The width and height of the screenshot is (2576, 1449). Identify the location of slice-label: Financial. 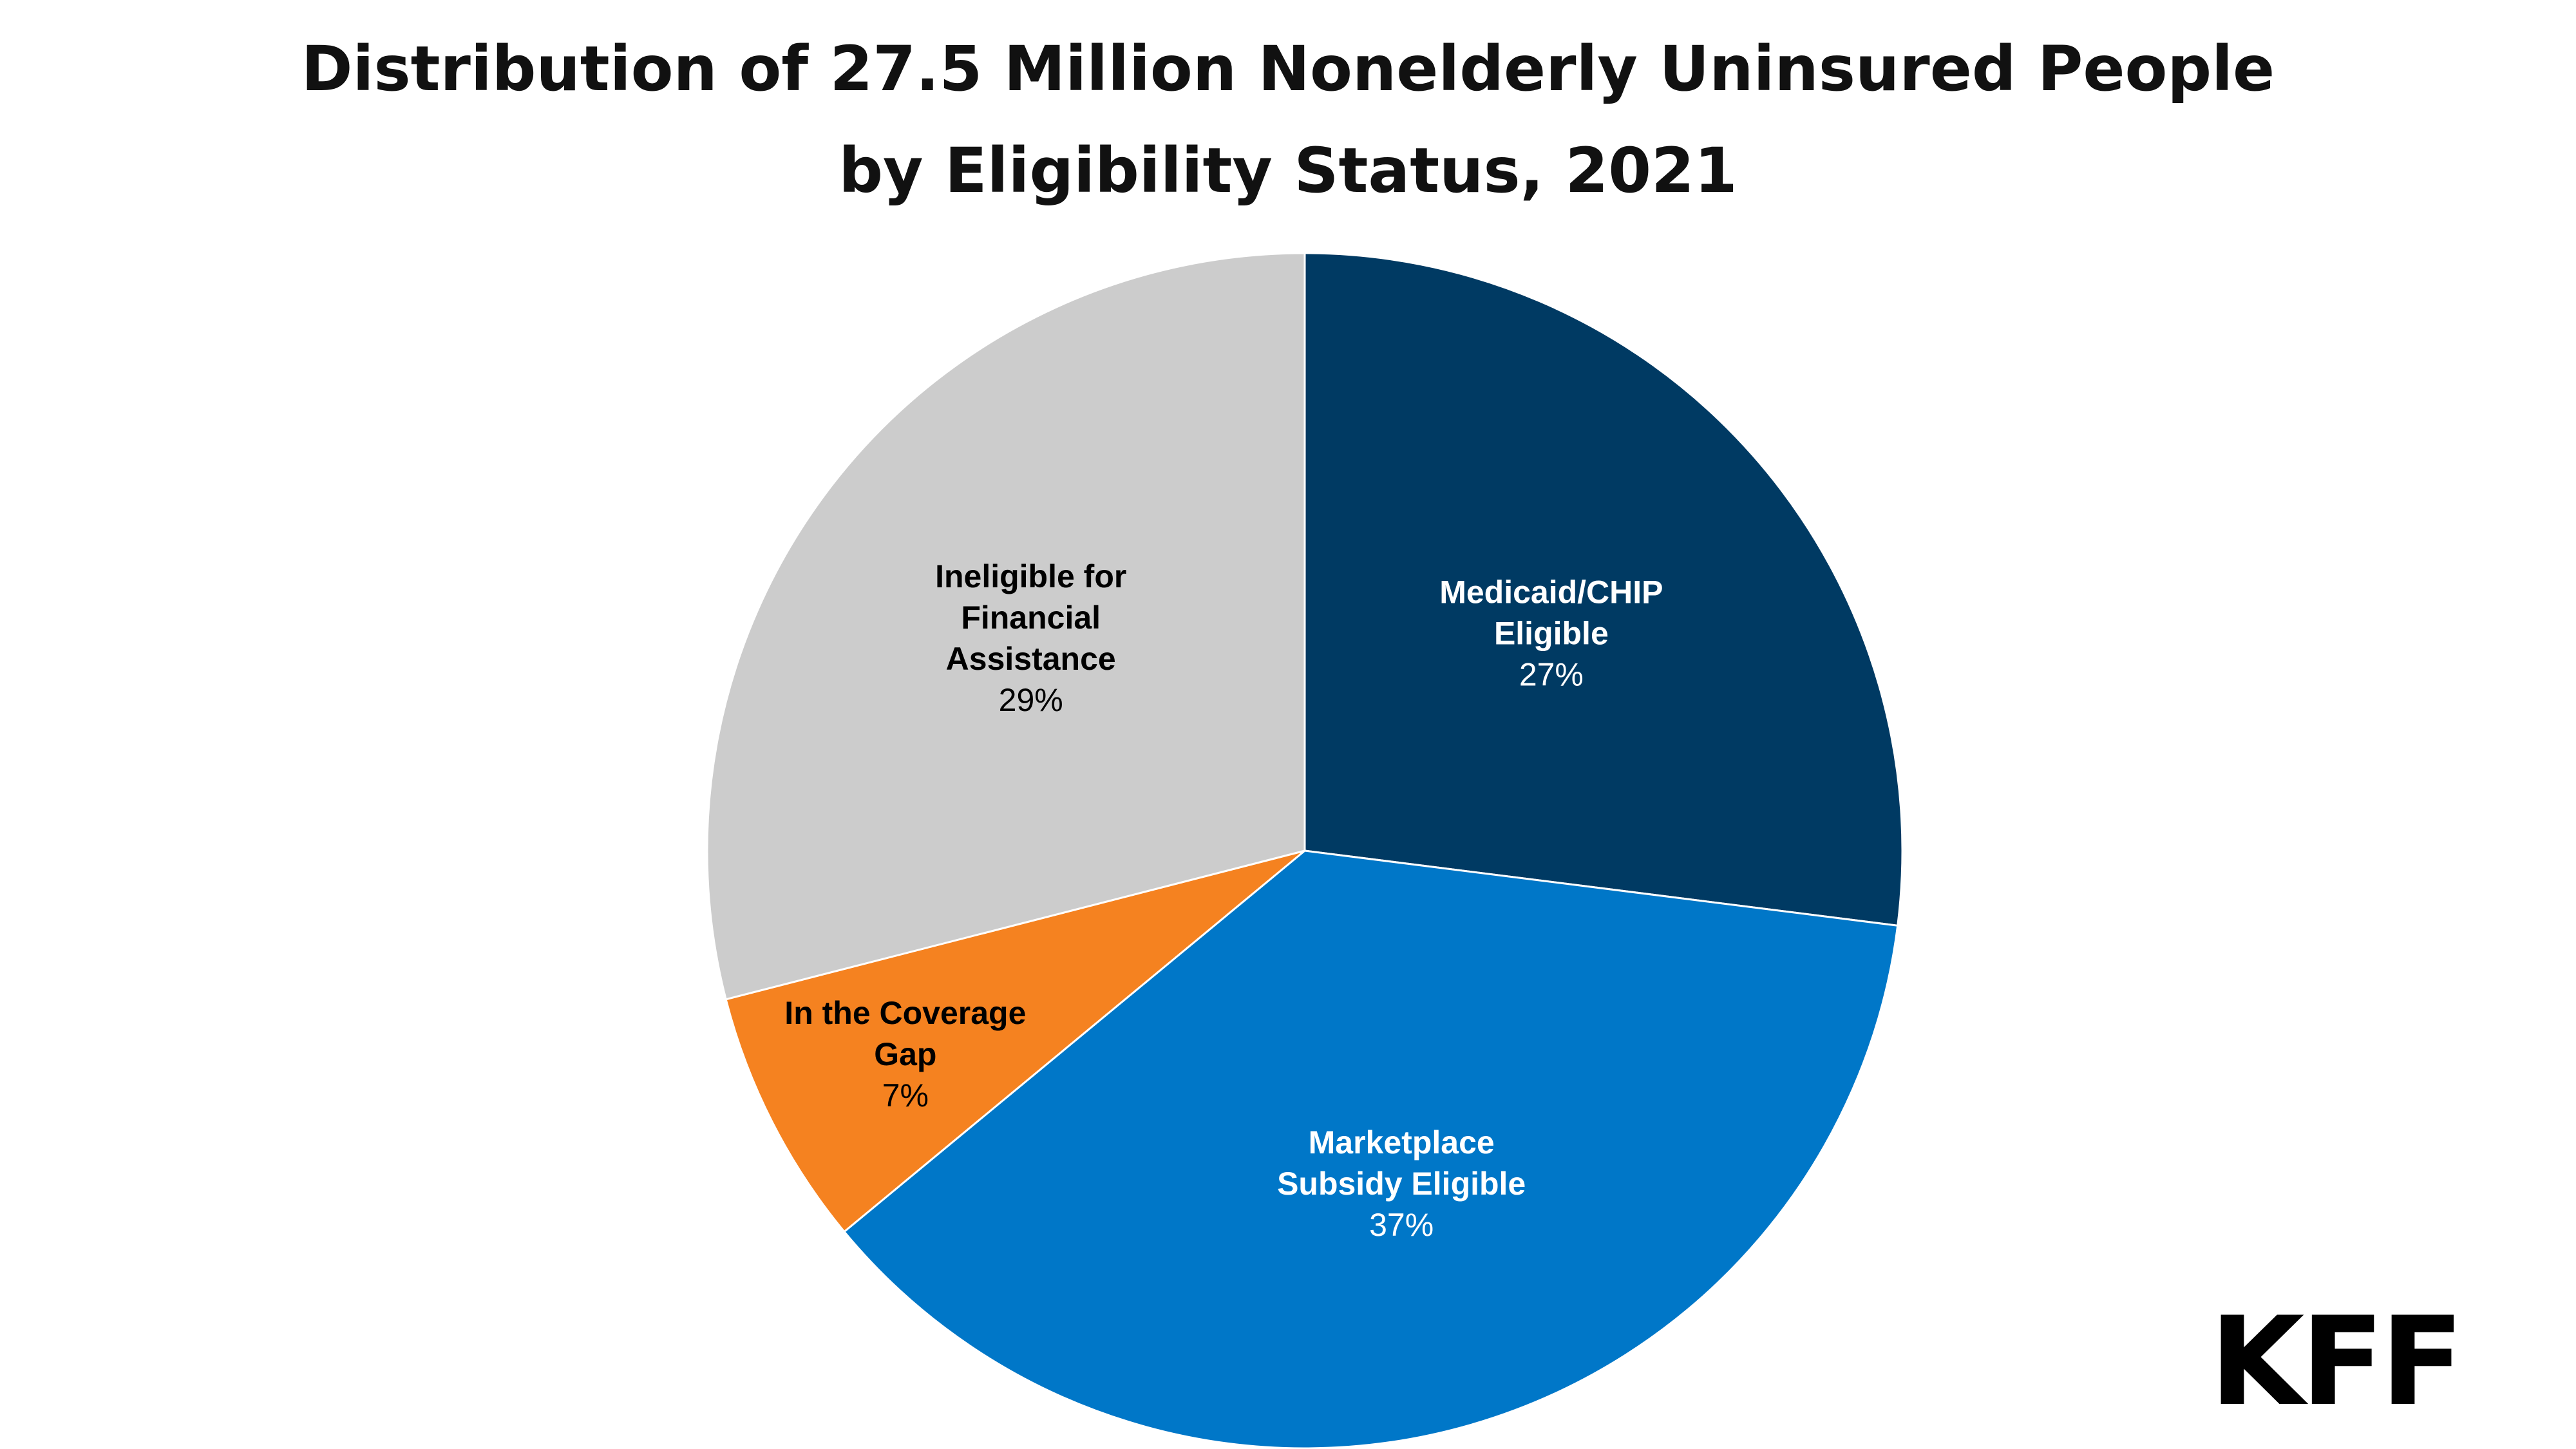
(1031, 618).